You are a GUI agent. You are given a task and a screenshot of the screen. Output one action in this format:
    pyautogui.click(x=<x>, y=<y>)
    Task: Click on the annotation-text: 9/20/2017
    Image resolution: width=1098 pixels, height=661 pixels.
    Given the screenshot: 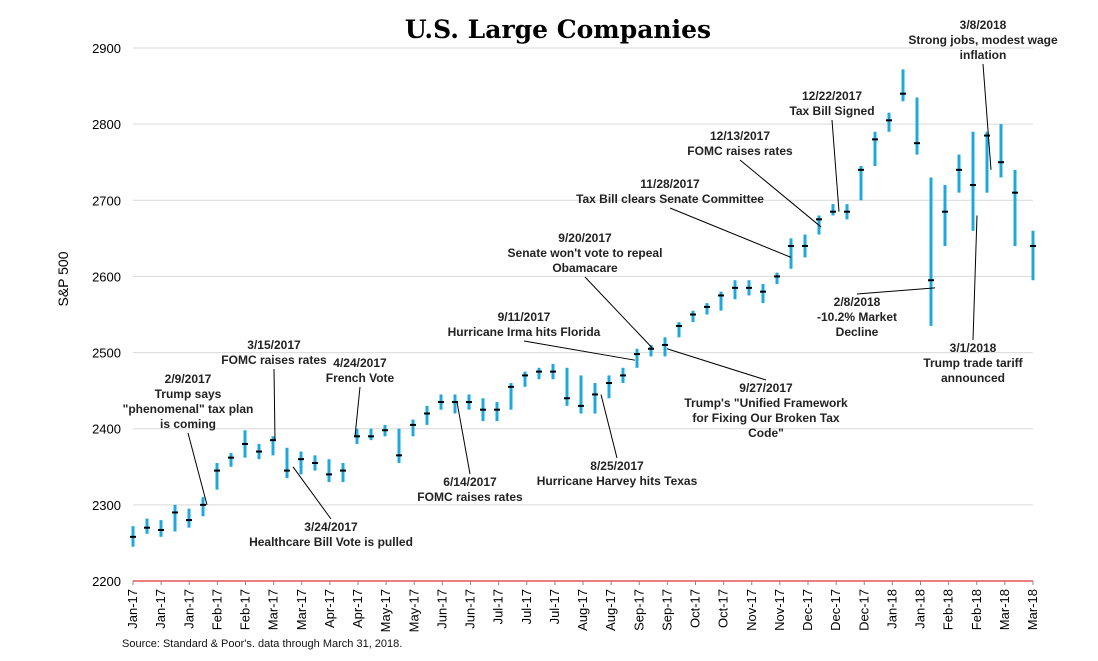 What is the action you would take?
    pyautogui.click(x=585, y=238)
    